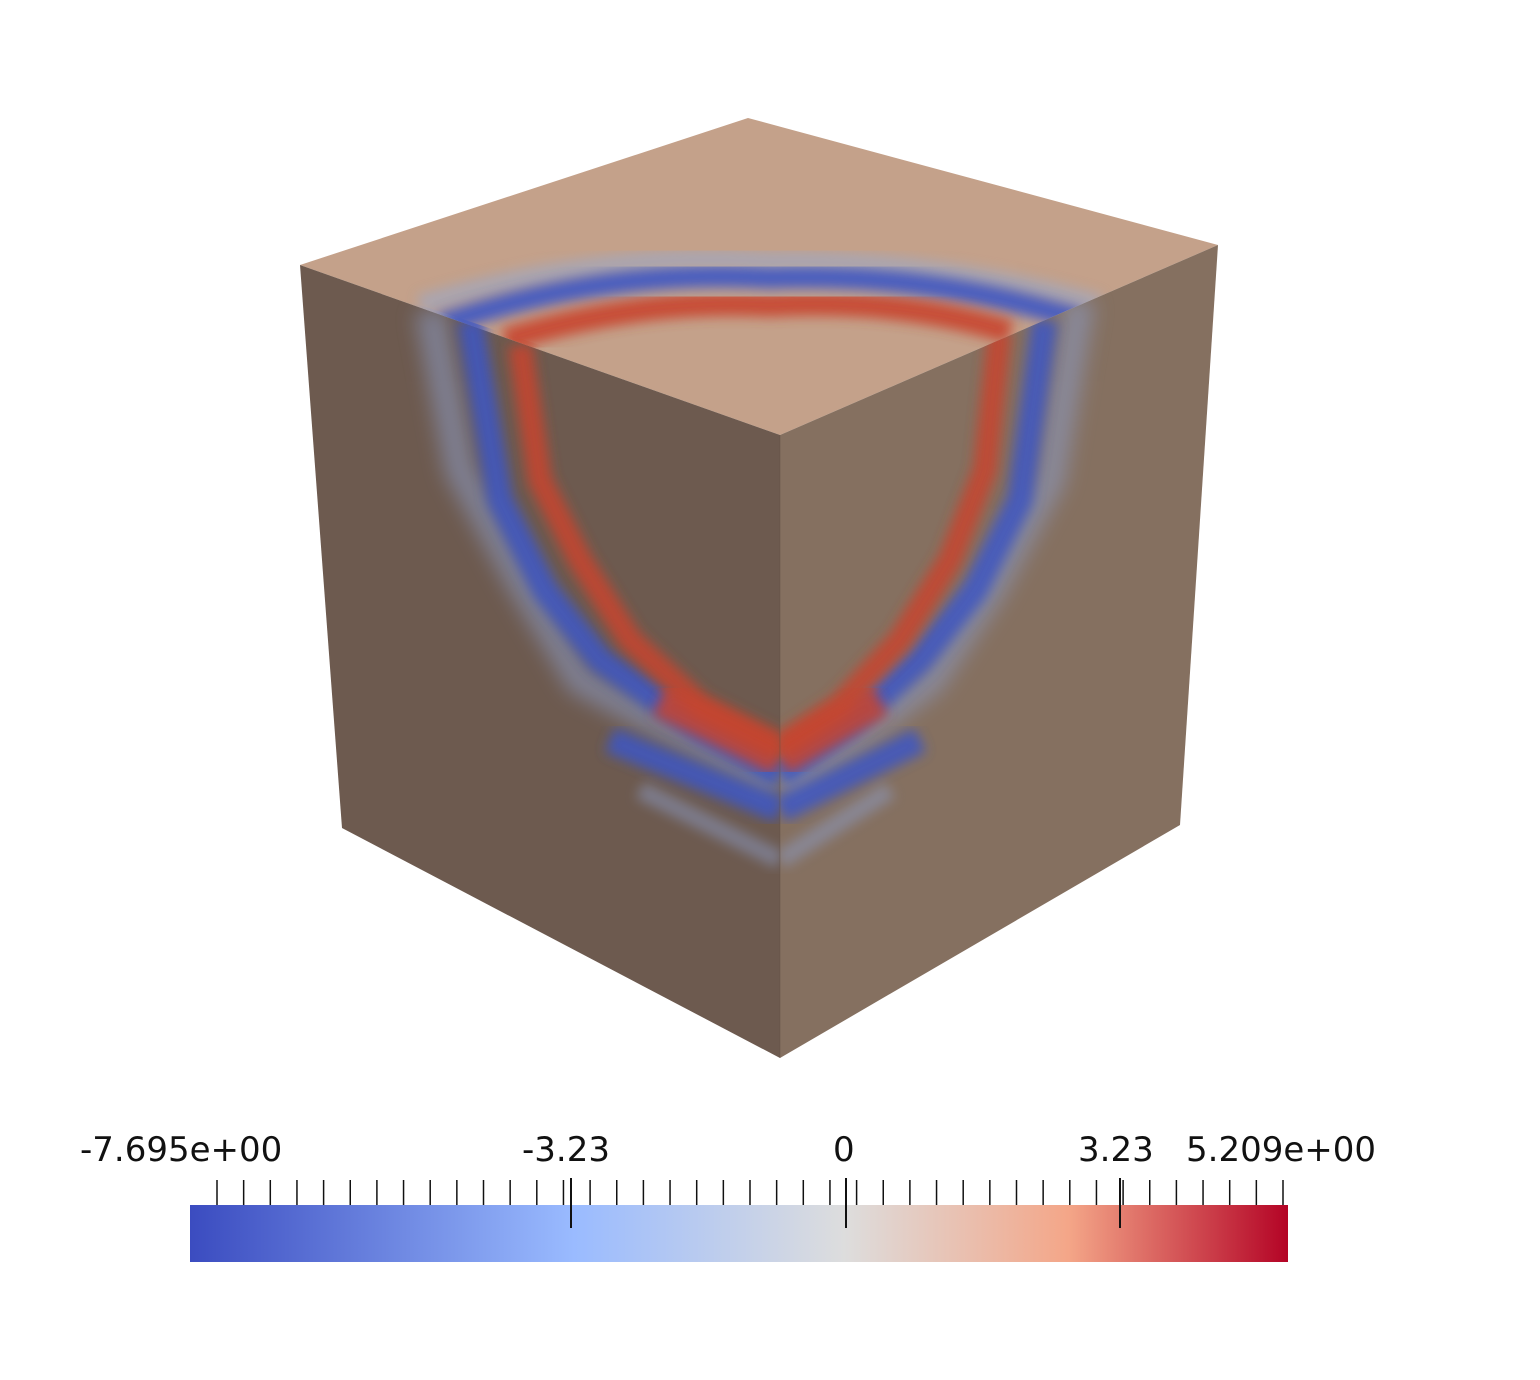 The image size is (1540, 1380). What do you see at coordinates (1281, 1150) in the screenshot?
I see `colorbar-max-label: 5.209e+00` at bounding box center [1281, 1150].